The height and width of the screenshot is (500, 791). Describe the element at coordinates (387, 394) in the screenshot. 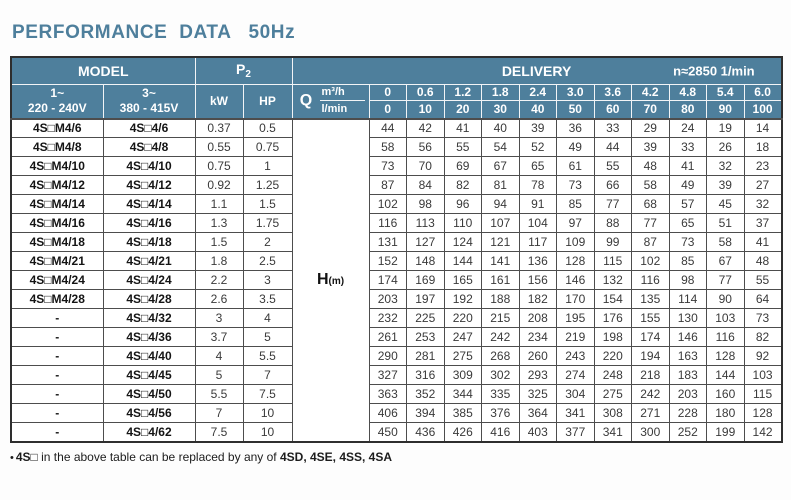

I see `head-value-cell: 363` at that location.